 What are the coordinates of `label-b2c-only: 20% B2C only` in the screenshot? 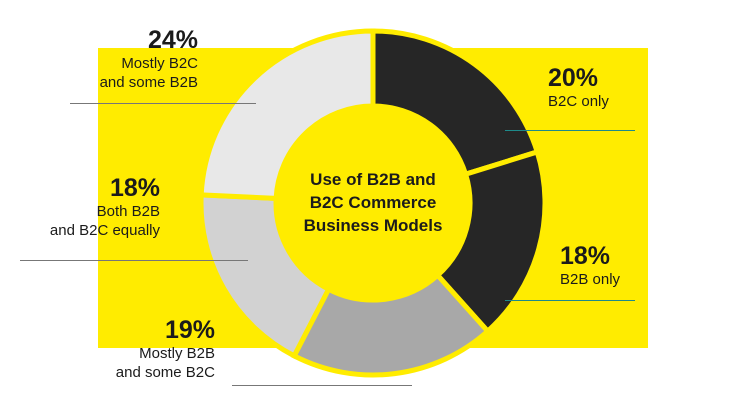 It's located at (618, 87).